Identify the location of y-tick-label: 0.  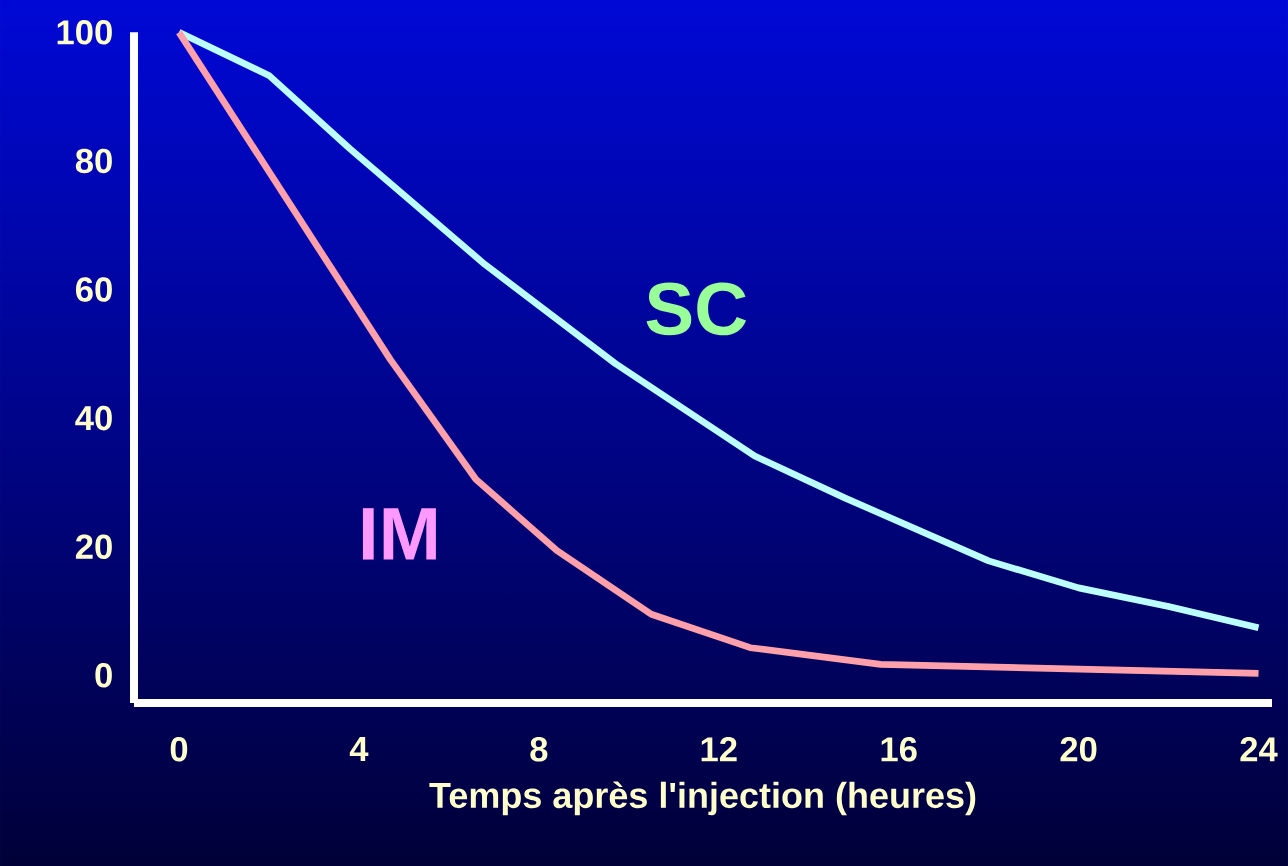
(103, 675).